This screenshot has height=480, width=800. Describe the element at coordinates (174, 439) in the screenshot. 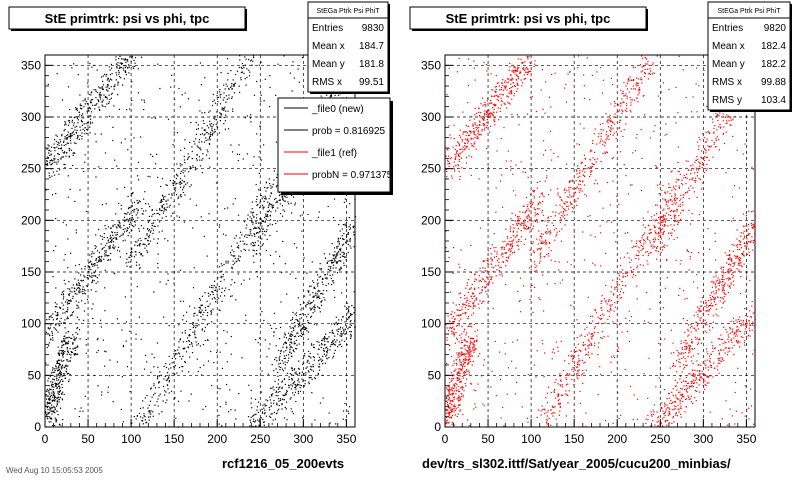

I see `x-tick-label: 150` at that location.